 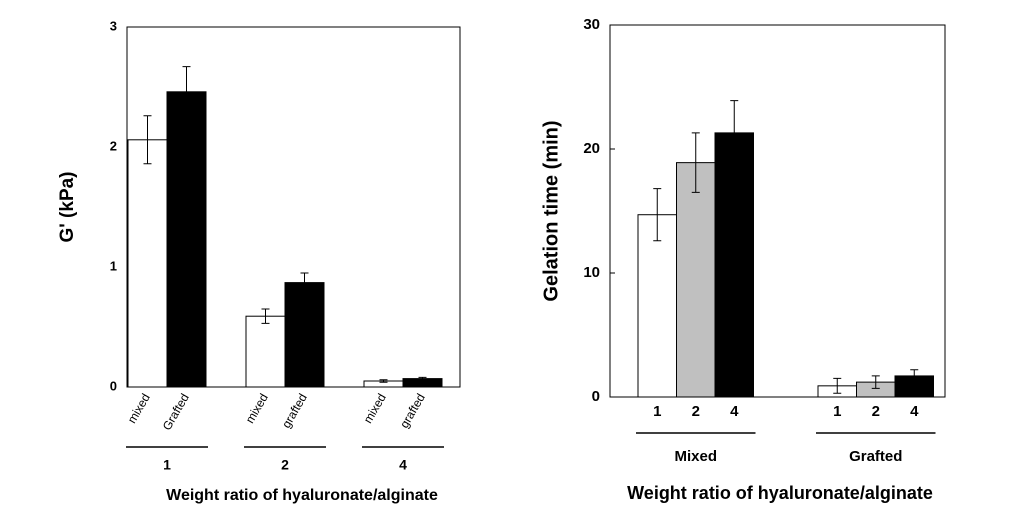 What do you see at coordinates (176, 412) in the screenshot?
I see `bar-label: Grafted` at bounding box center [176, 412].